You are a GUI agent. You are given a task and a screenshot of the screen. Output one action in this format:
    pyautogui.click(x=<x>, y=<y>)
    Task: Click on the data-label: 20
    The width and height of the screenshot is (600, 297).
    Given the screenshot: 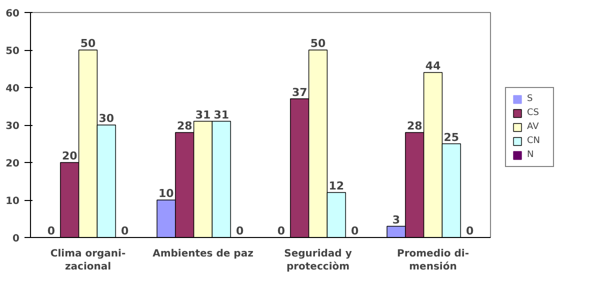 What is the action you would take?
    pyautogui.click(x=70, y=156)
    